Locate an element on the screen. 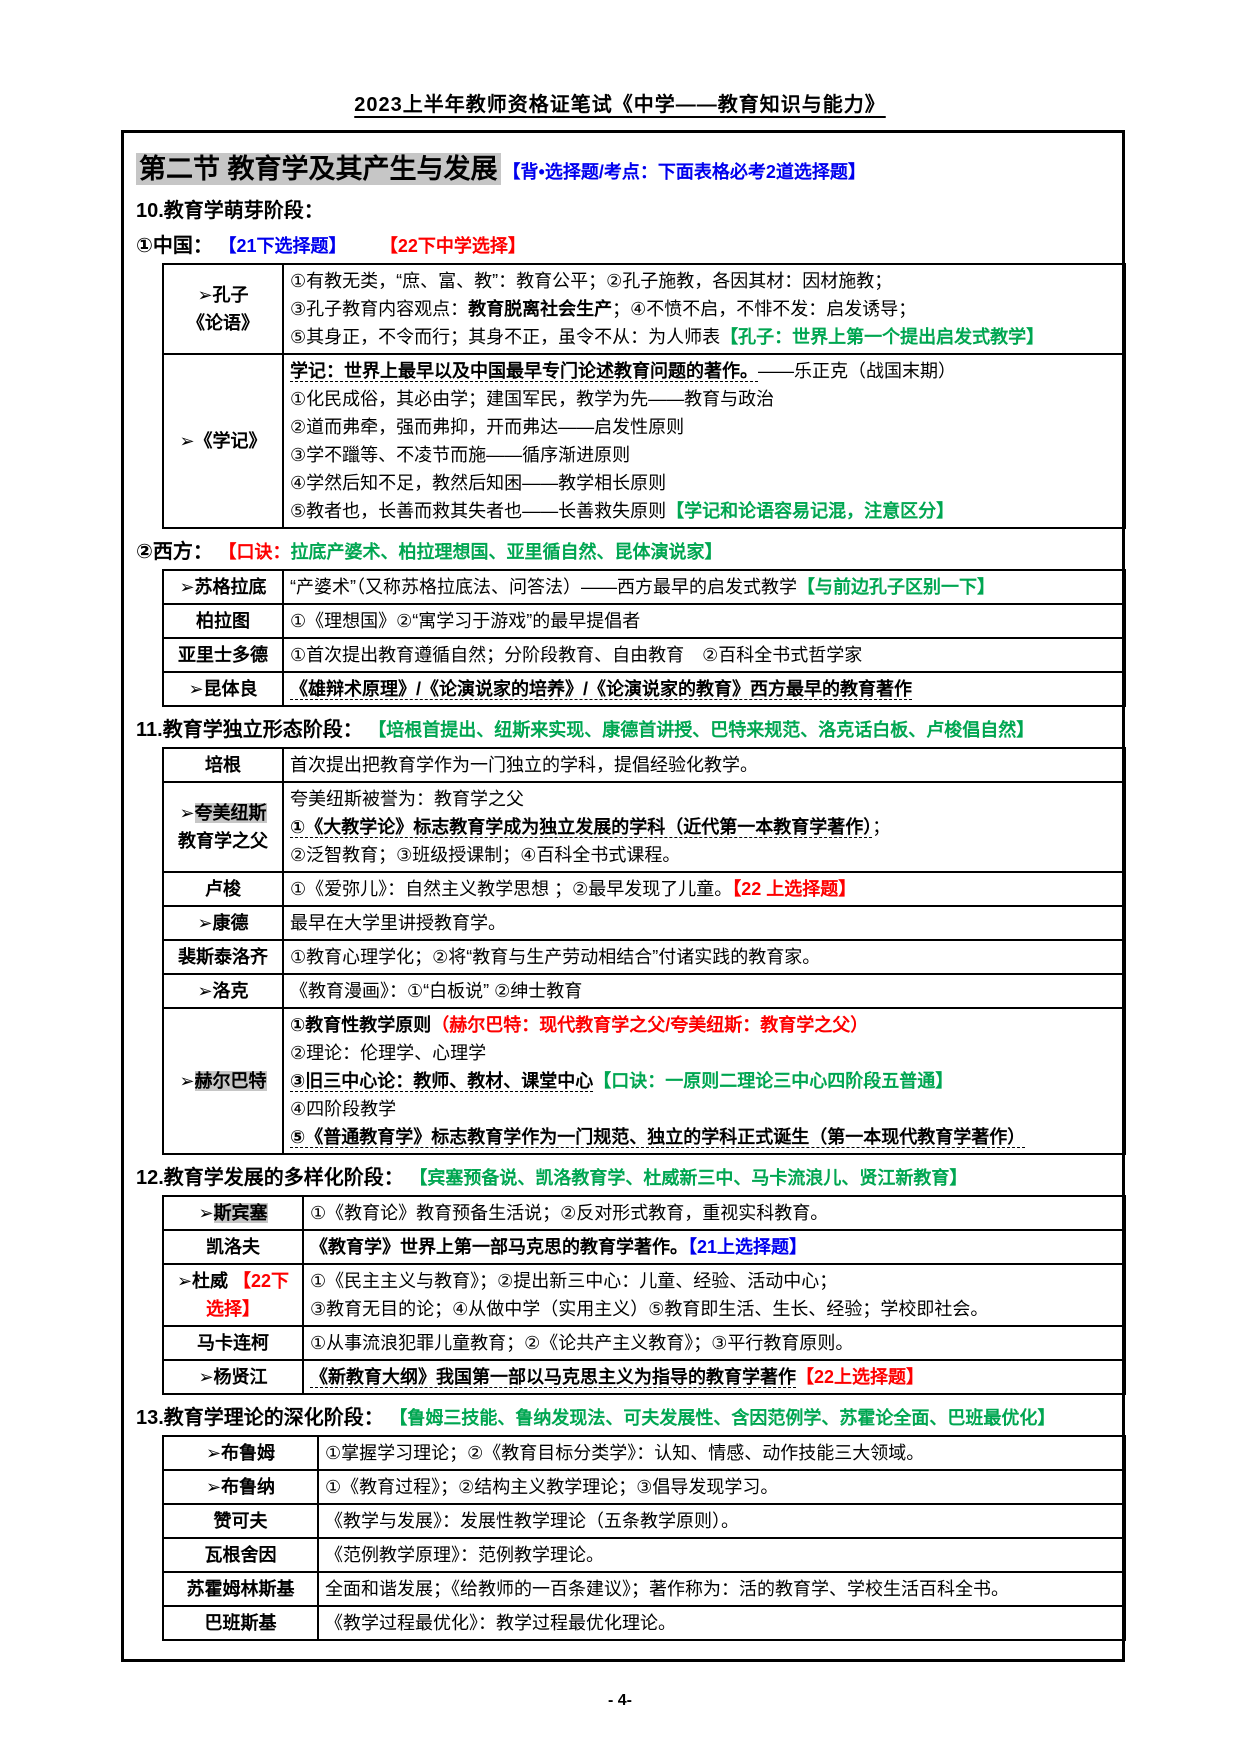  person-name-cell: 裴斯泰洛齐 is located at coordinates (223, 957).